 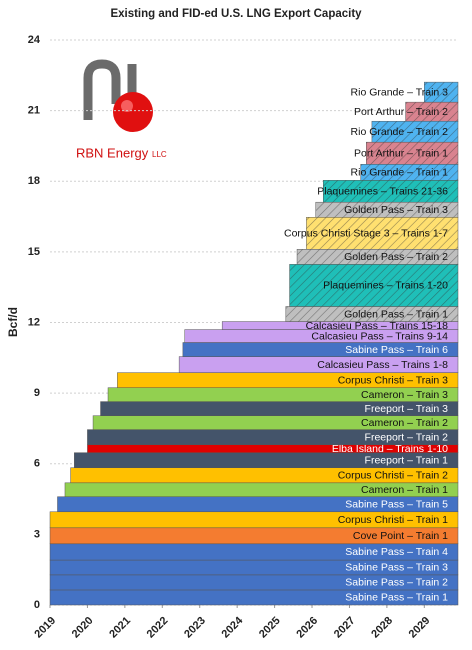 What do you see at coordinates (404, 490) in the screenshot?
I see `band-label: Cameron – Train 1` at bounding box center [404, 490].